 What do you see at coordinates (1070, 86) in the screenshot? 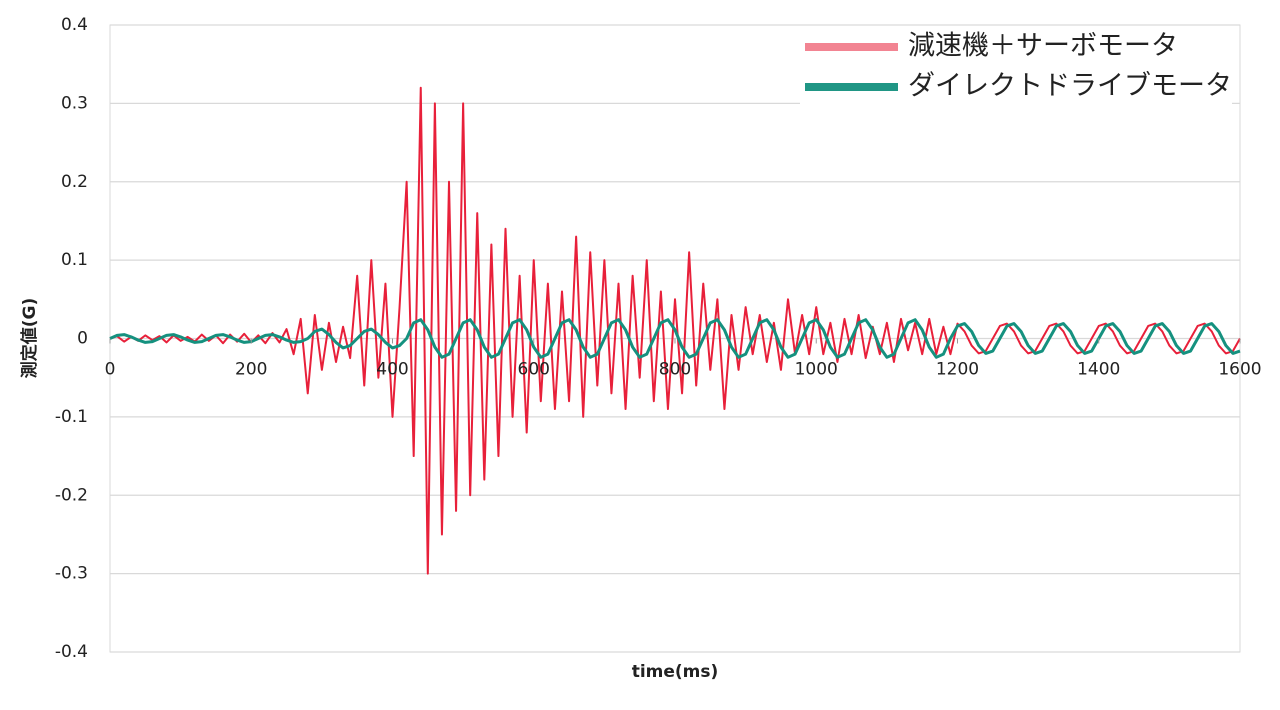
I see `legend-label: ダイレクトドライブモータ` at bounding box center [1070, 86].